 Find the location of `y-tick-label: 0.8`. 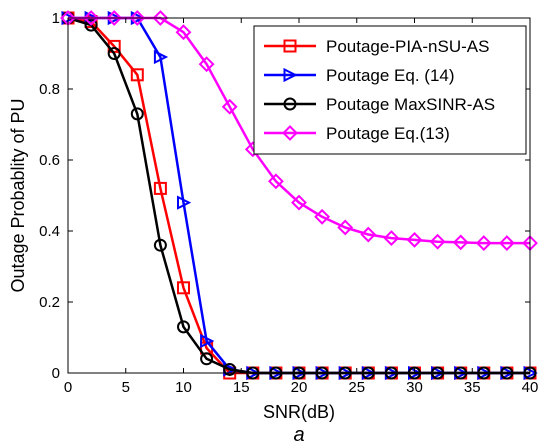

y-tick-label: 0.8 is located at coordinates (49, 89).